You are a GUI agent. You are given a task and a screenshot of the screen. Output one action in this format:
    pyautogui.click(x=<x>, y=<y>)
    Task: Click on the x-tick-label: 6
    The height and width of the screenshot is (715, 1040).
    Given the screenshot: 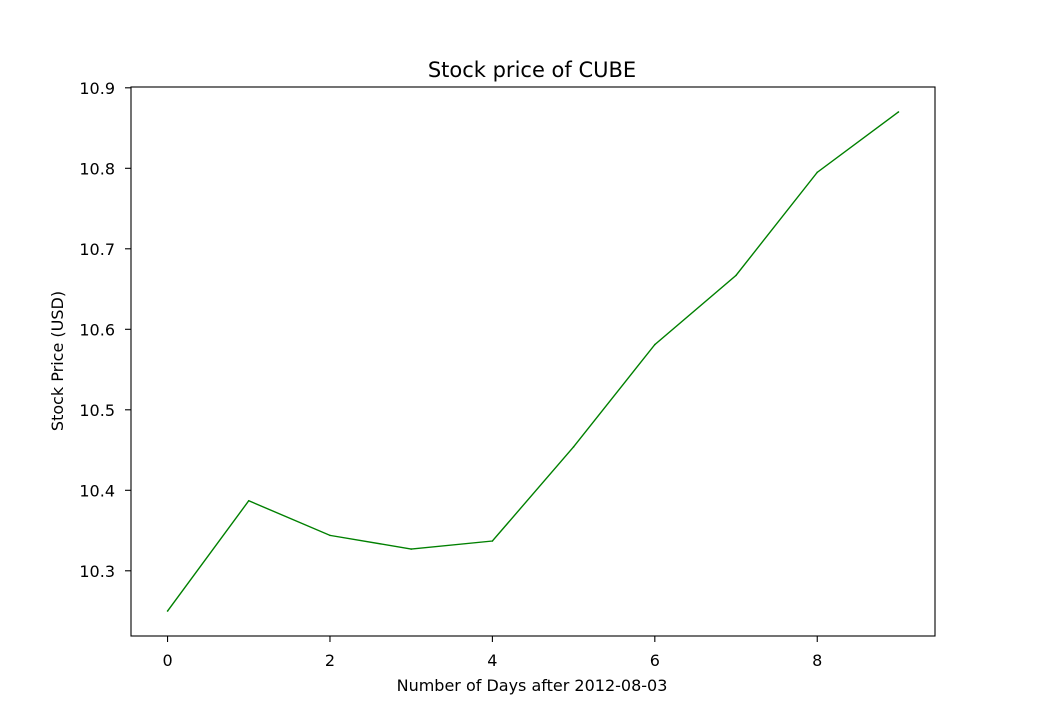 What is the action you would take?
    pyautogui.click(x=655, y=660)
    